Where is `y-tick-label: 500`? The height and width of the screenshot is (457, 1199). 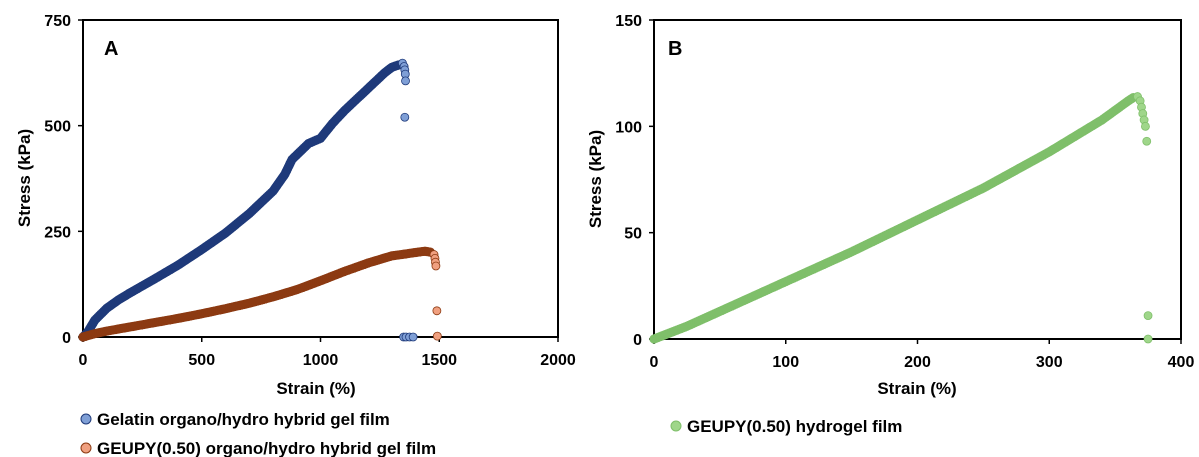 y-tick-label: 500 is located at coordinates (57, 127).